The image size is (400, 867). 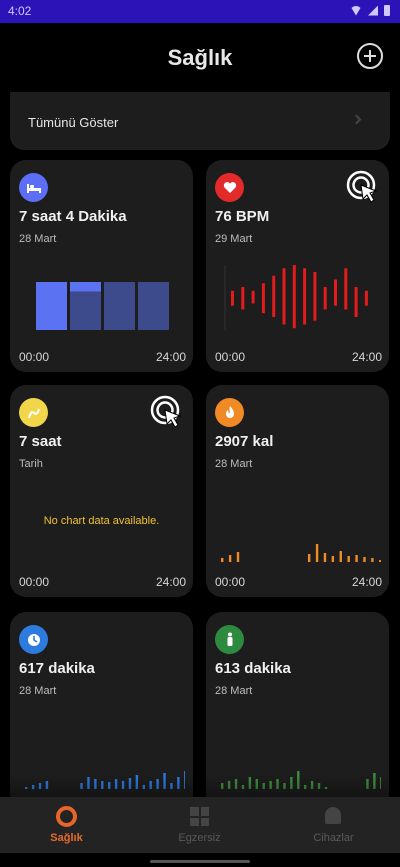 What do you see at coordinates (101, 266) in the screenshot?
I see `sleep-card: 7 saat 4 Dakika 28 Mart 00:00 24:00` at bounding box center [101, 266].